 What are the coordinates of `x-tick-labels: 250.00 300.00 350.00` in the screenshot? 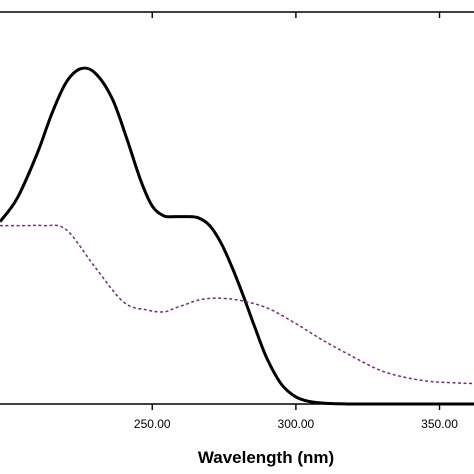 It's located at (296, 424).